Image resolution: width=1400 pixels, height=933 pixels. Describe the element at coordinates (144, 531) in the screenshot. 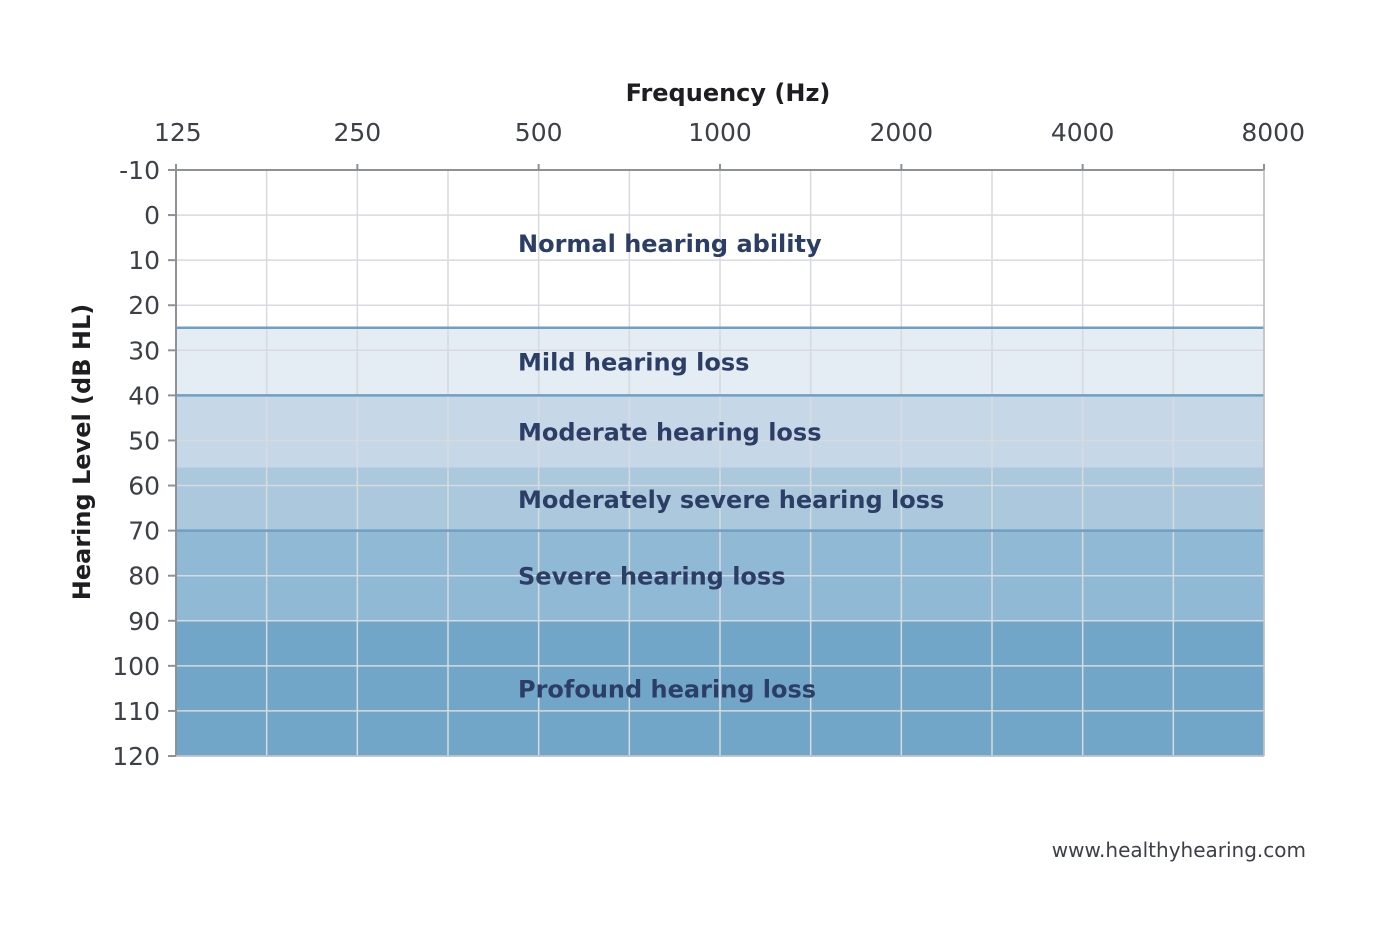

I see `y-tick-label-8: 70` at that location.